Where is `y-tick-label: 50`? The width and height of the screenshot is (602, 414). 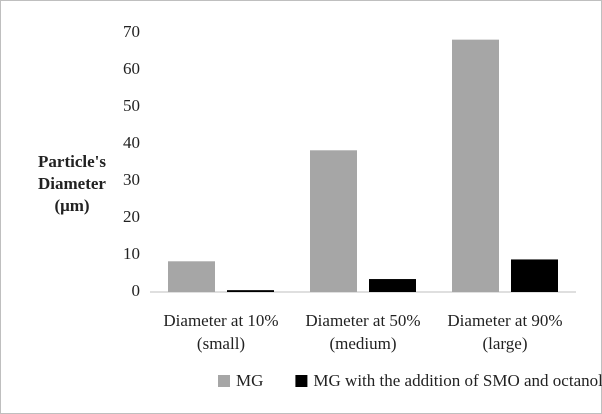
y-tick-label: 50 is located at coordinates (131, 105).